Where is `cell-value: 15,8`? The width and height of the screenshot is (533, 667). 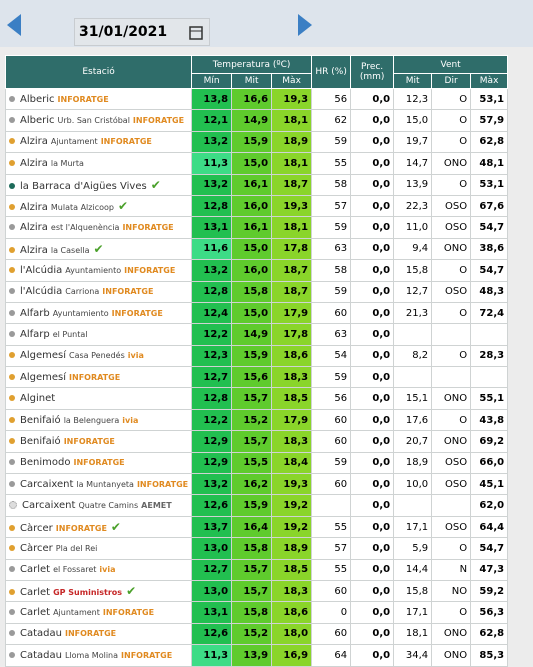 cell-value: 15,8 is located at coordinates (256, 292).